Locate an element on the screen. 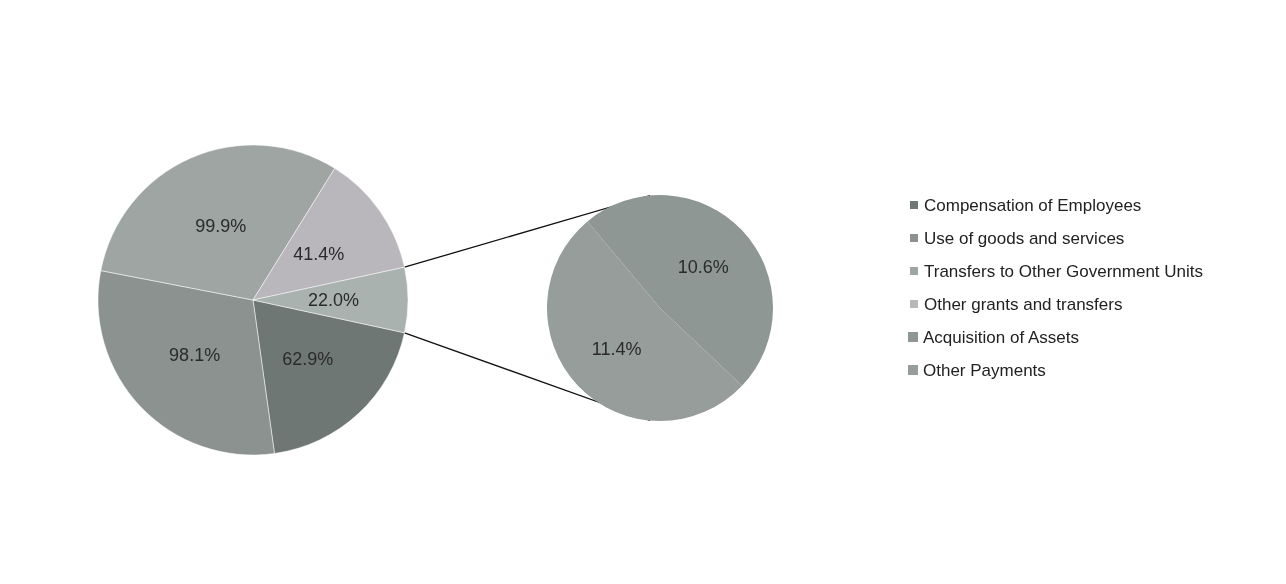 The image size is (1286, 584). legend-label: Use of goods and services is located at coordinates (1024, 238).